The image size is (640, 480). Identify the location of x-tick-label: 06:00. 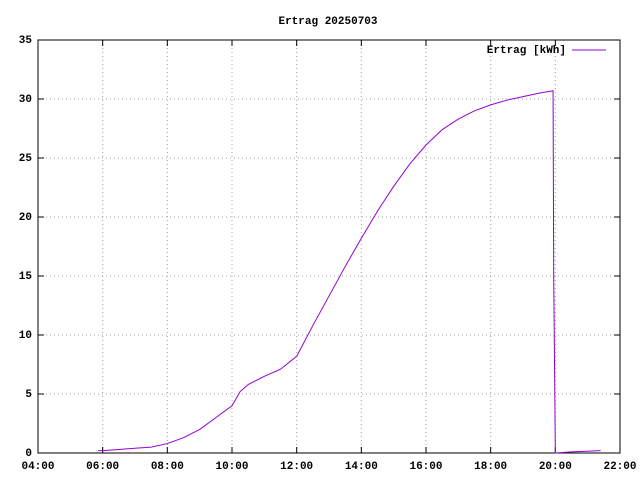
(102, 467).